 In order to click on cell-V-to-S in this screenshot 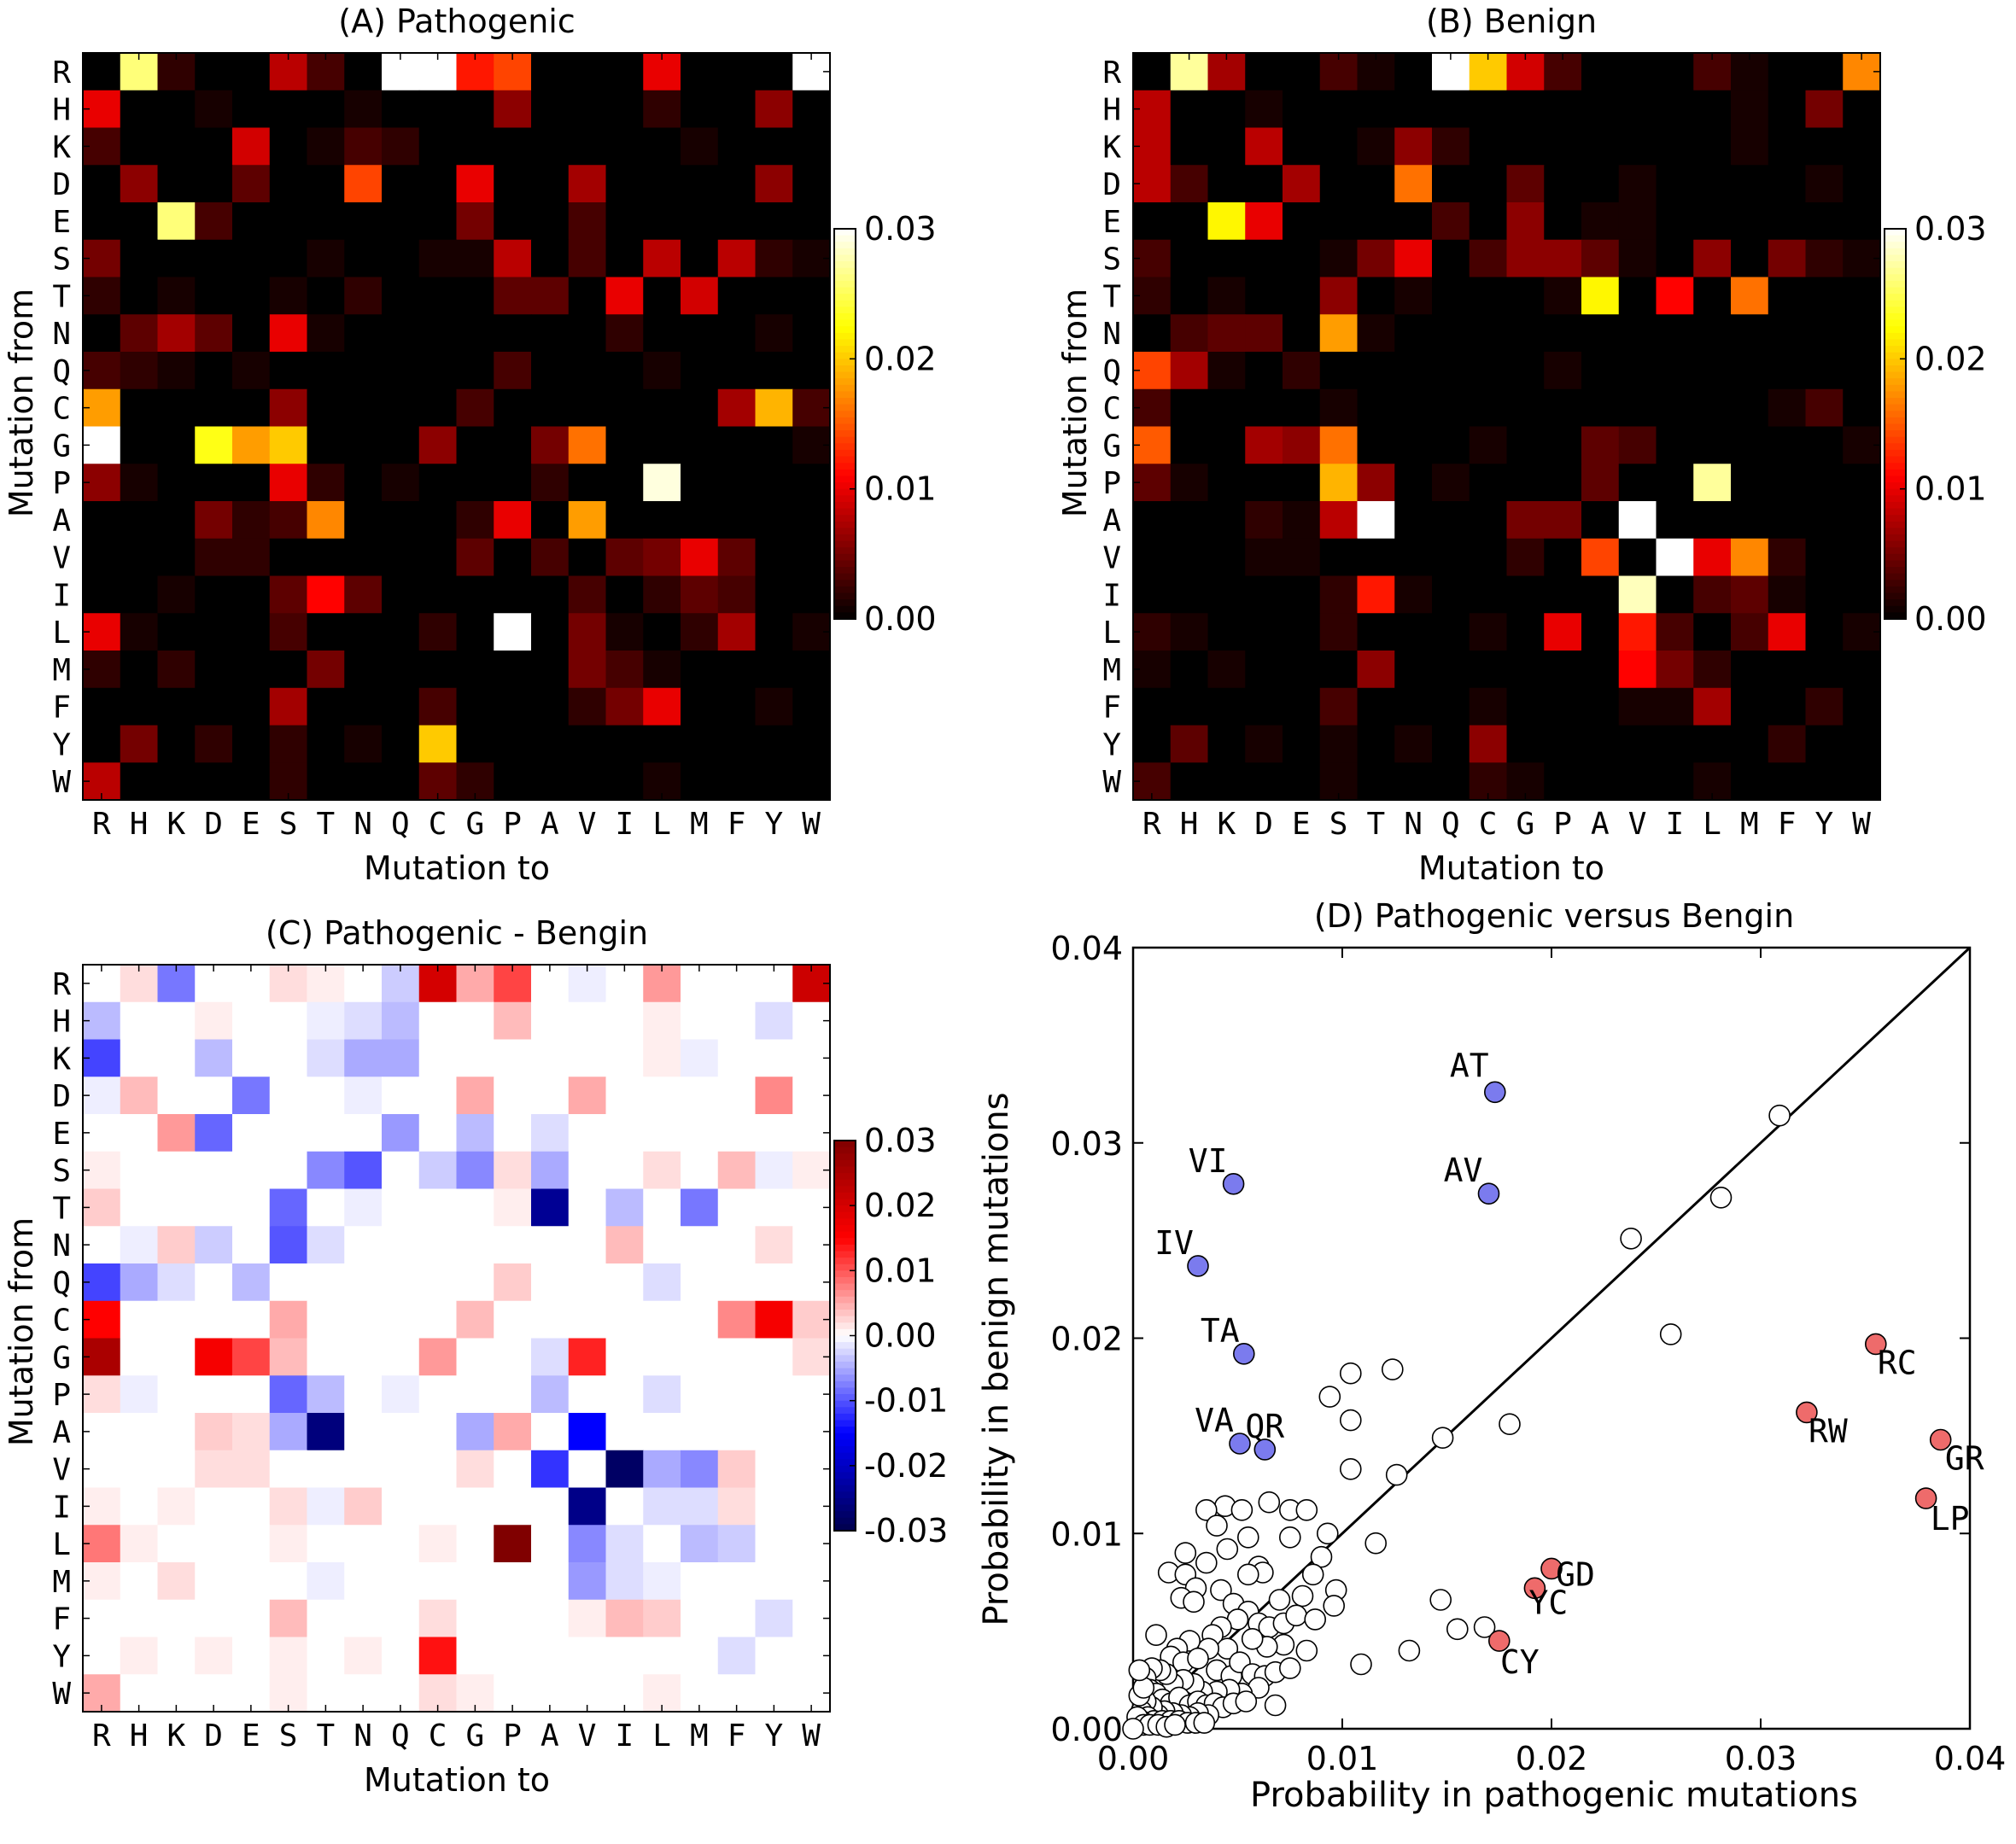, I will do `click(288, 557)`.